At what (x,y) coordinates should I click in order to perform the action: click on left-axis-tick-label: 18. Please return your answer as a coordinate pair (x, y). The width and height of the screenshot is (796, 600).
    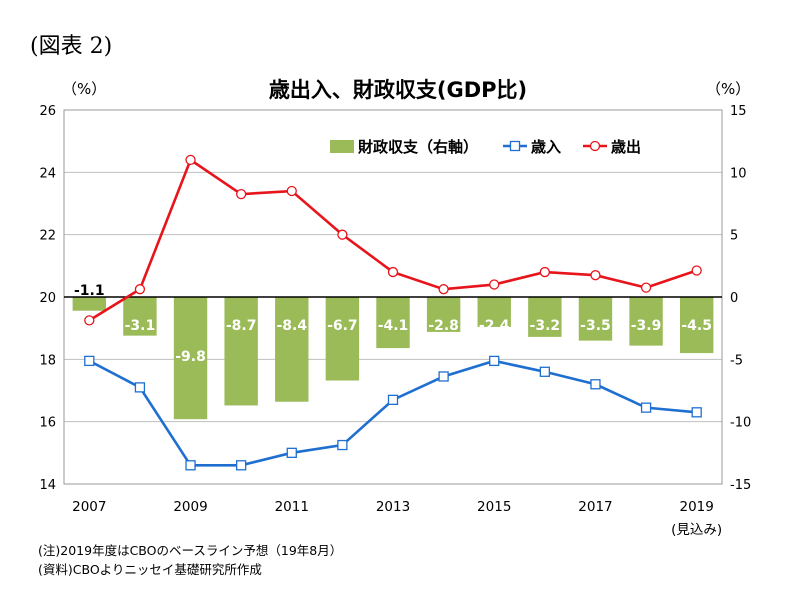
    Looking at the image, I should click on (47, 360).